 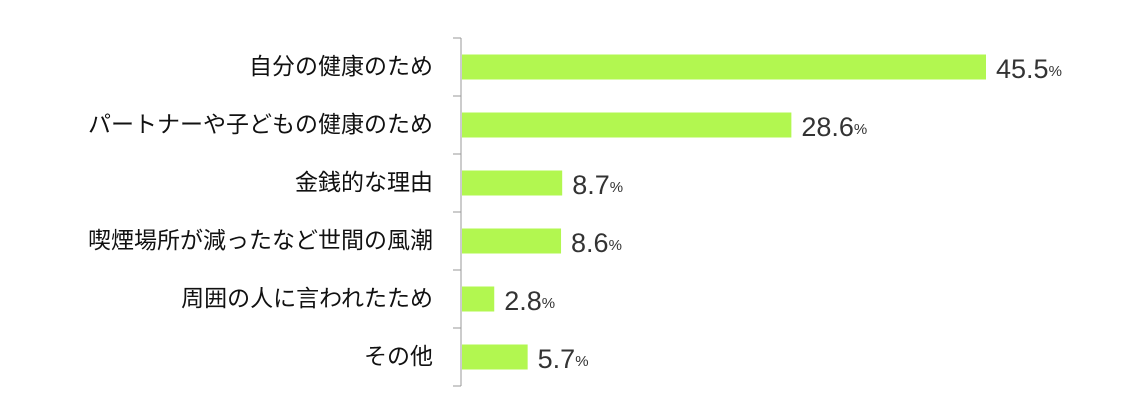 What do you see at coordinates (590, 243) in the screenshot?
I see `value-number: 8.6` at bounding box center [590, 243].